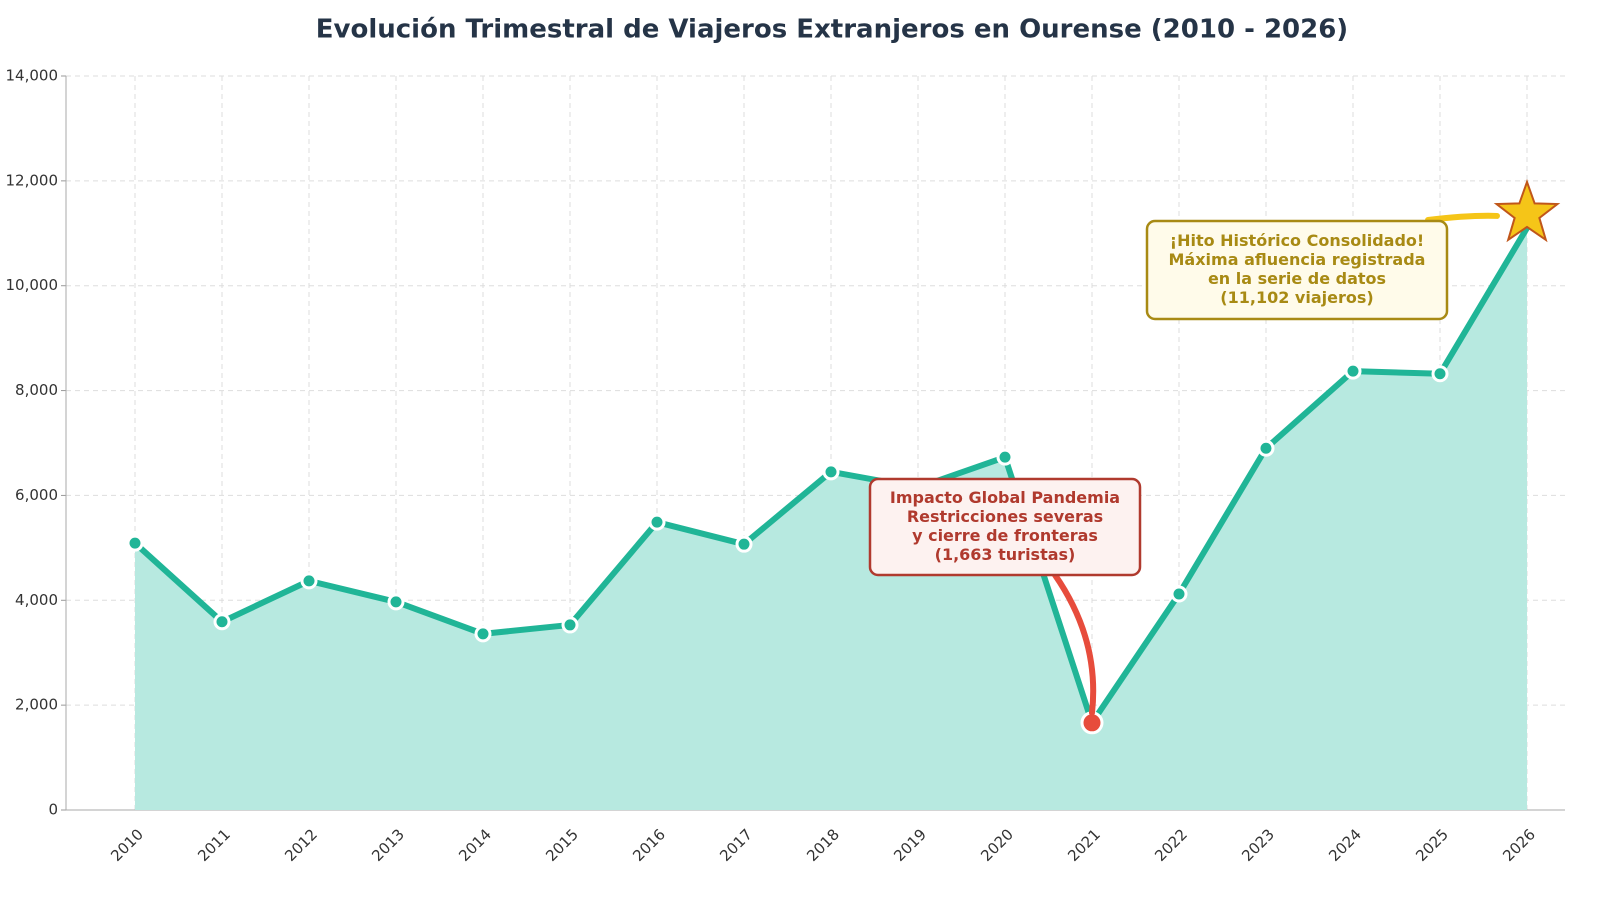  Describe the element at coordinates (388, 845) in the screenshot. I see `x-tick-label: 2013` at that location.